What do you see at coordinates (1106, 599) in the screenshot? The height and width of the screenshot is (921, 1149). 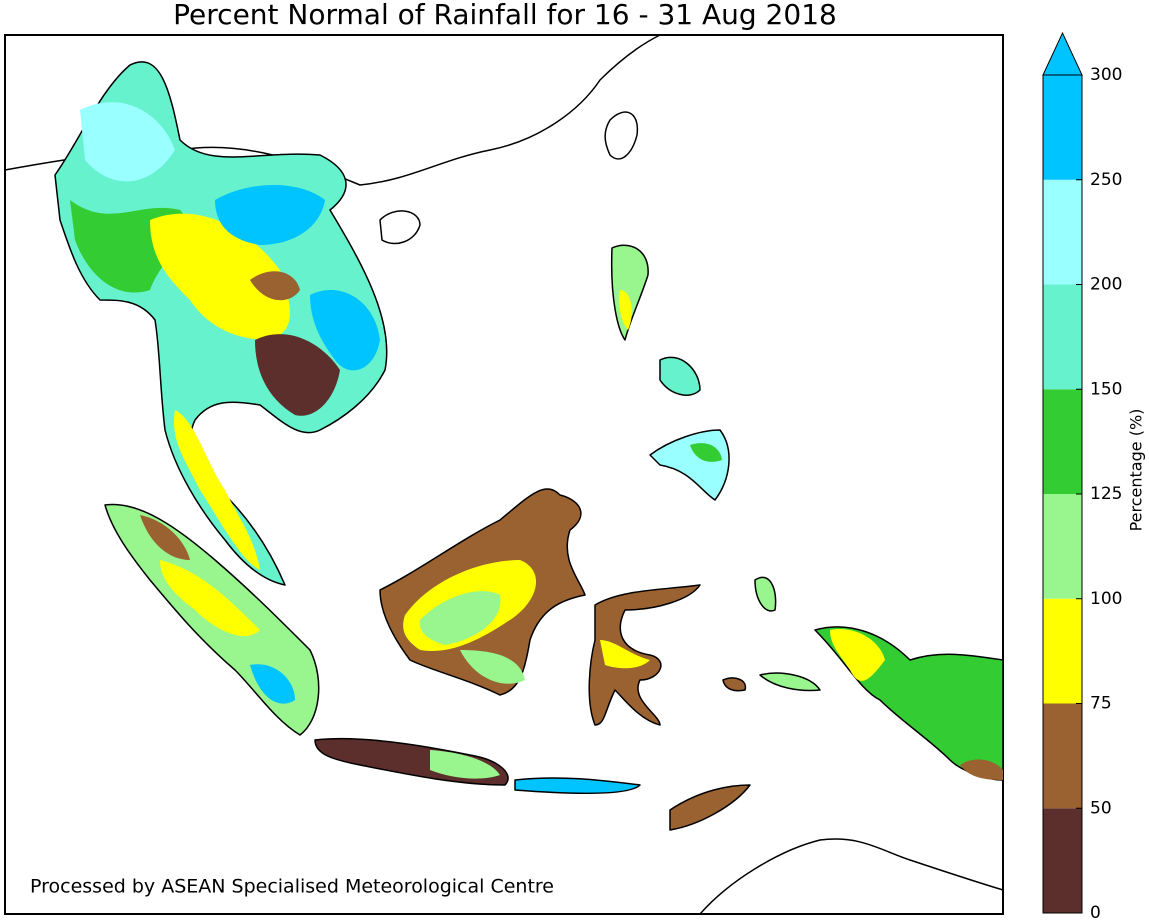 I see `colorbar-tick-label: 100` at bounding box center [1106, 599].